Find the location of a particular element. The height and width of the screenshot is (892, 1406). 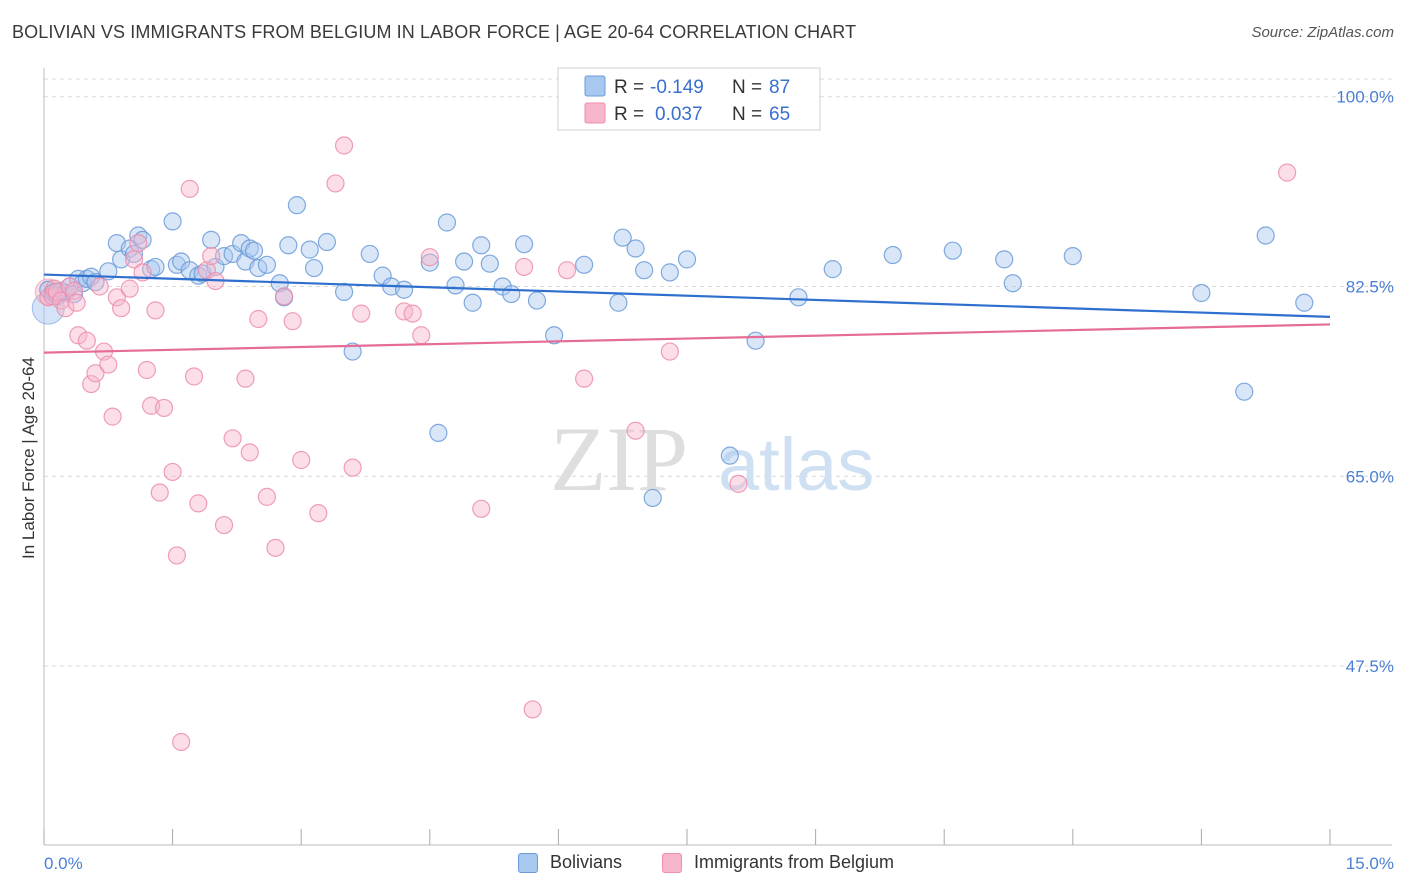

legend-swatch-pink is located at coordinates (595, 113).